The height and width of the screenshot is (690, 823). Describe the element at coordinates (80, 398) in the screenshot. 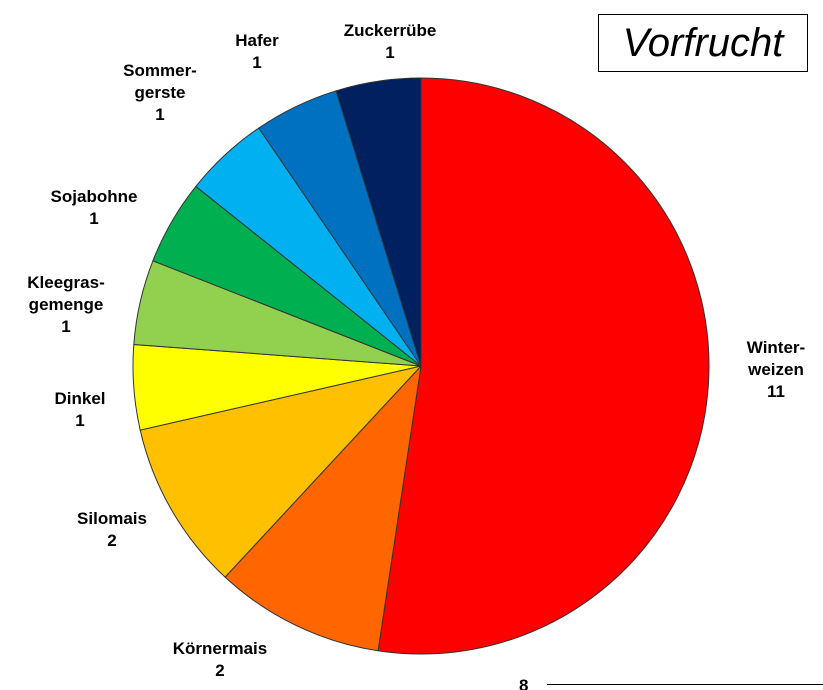

I see `slice-label: Dinkel` at that location.